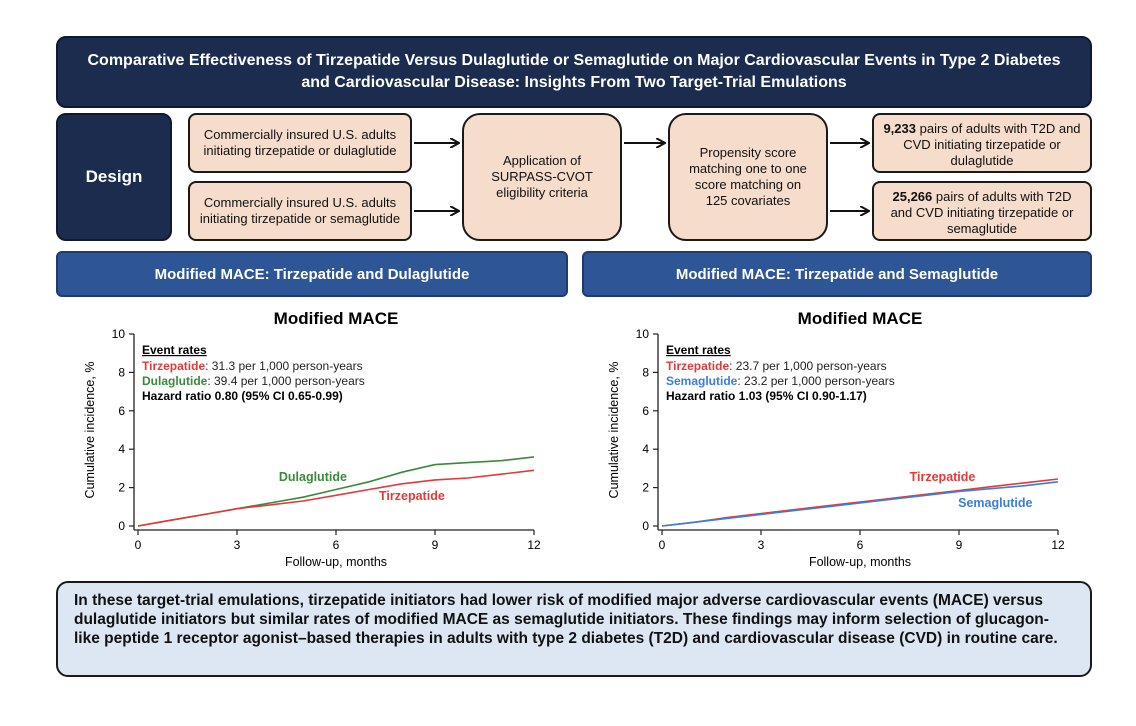 Image resolution: width=1136 pixels, height=726 pixels. I want to click on legend-entry-tirzepatide: Tirzepatide: 23.7 per 1,000 person-years, so click(776, 366).